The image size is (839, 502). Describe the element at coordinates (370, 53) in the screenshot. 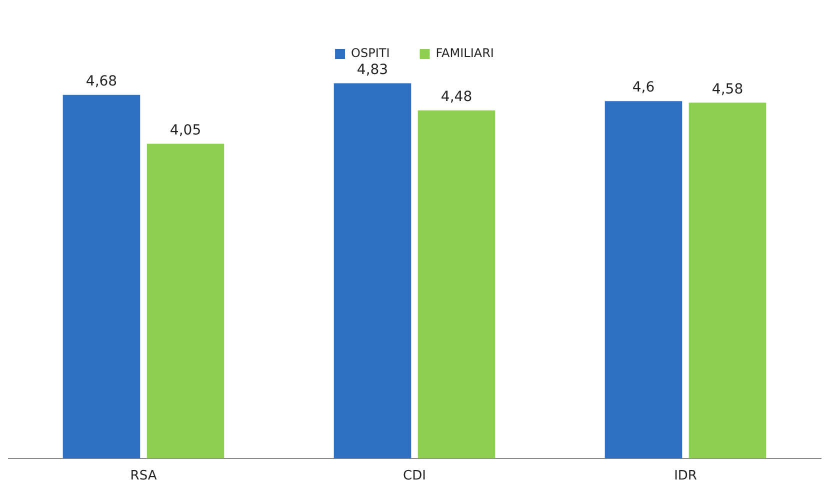

I see `legend-label: OSPITI` at that location.